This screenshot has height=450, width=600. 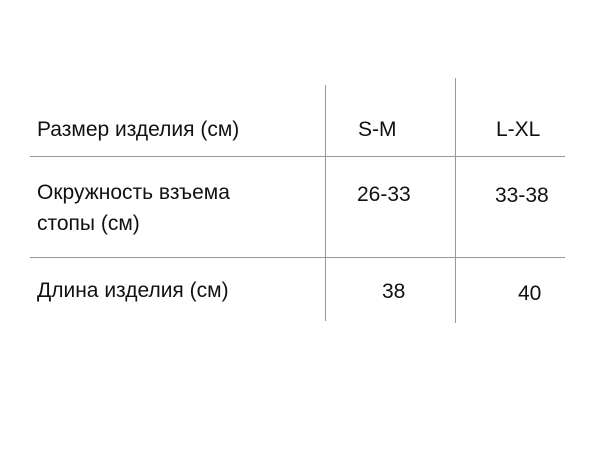 What do you see at coordinates (530, 293) in the screenshot?
I see `cell-value: 40` at bounding box center [530, 293].